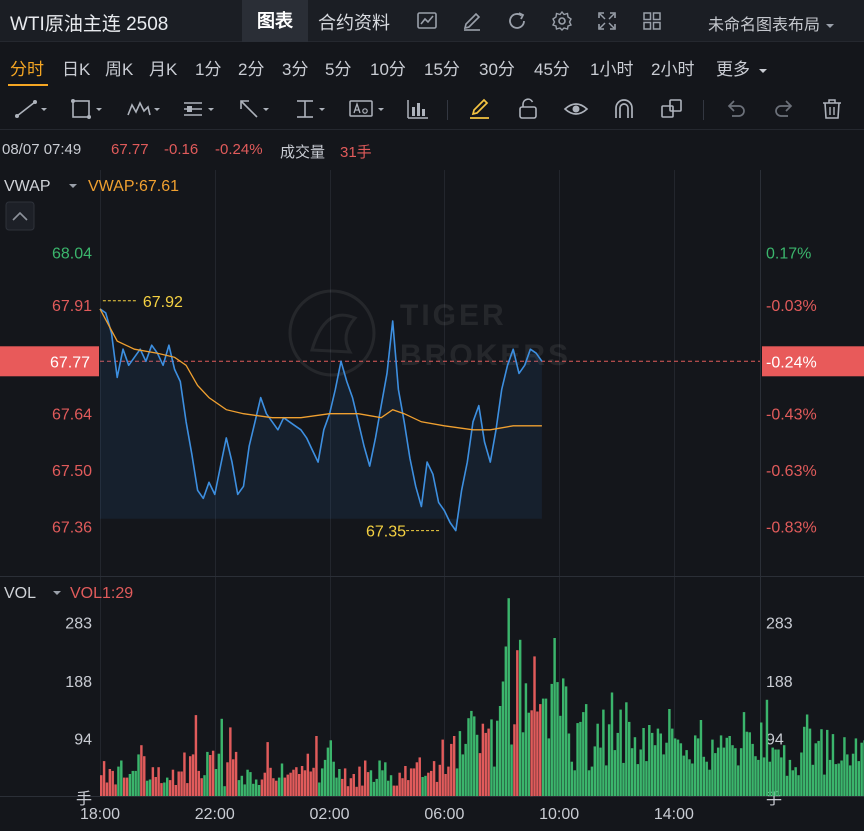  I want to click on tab-chart: 图表, so click(275, 21).